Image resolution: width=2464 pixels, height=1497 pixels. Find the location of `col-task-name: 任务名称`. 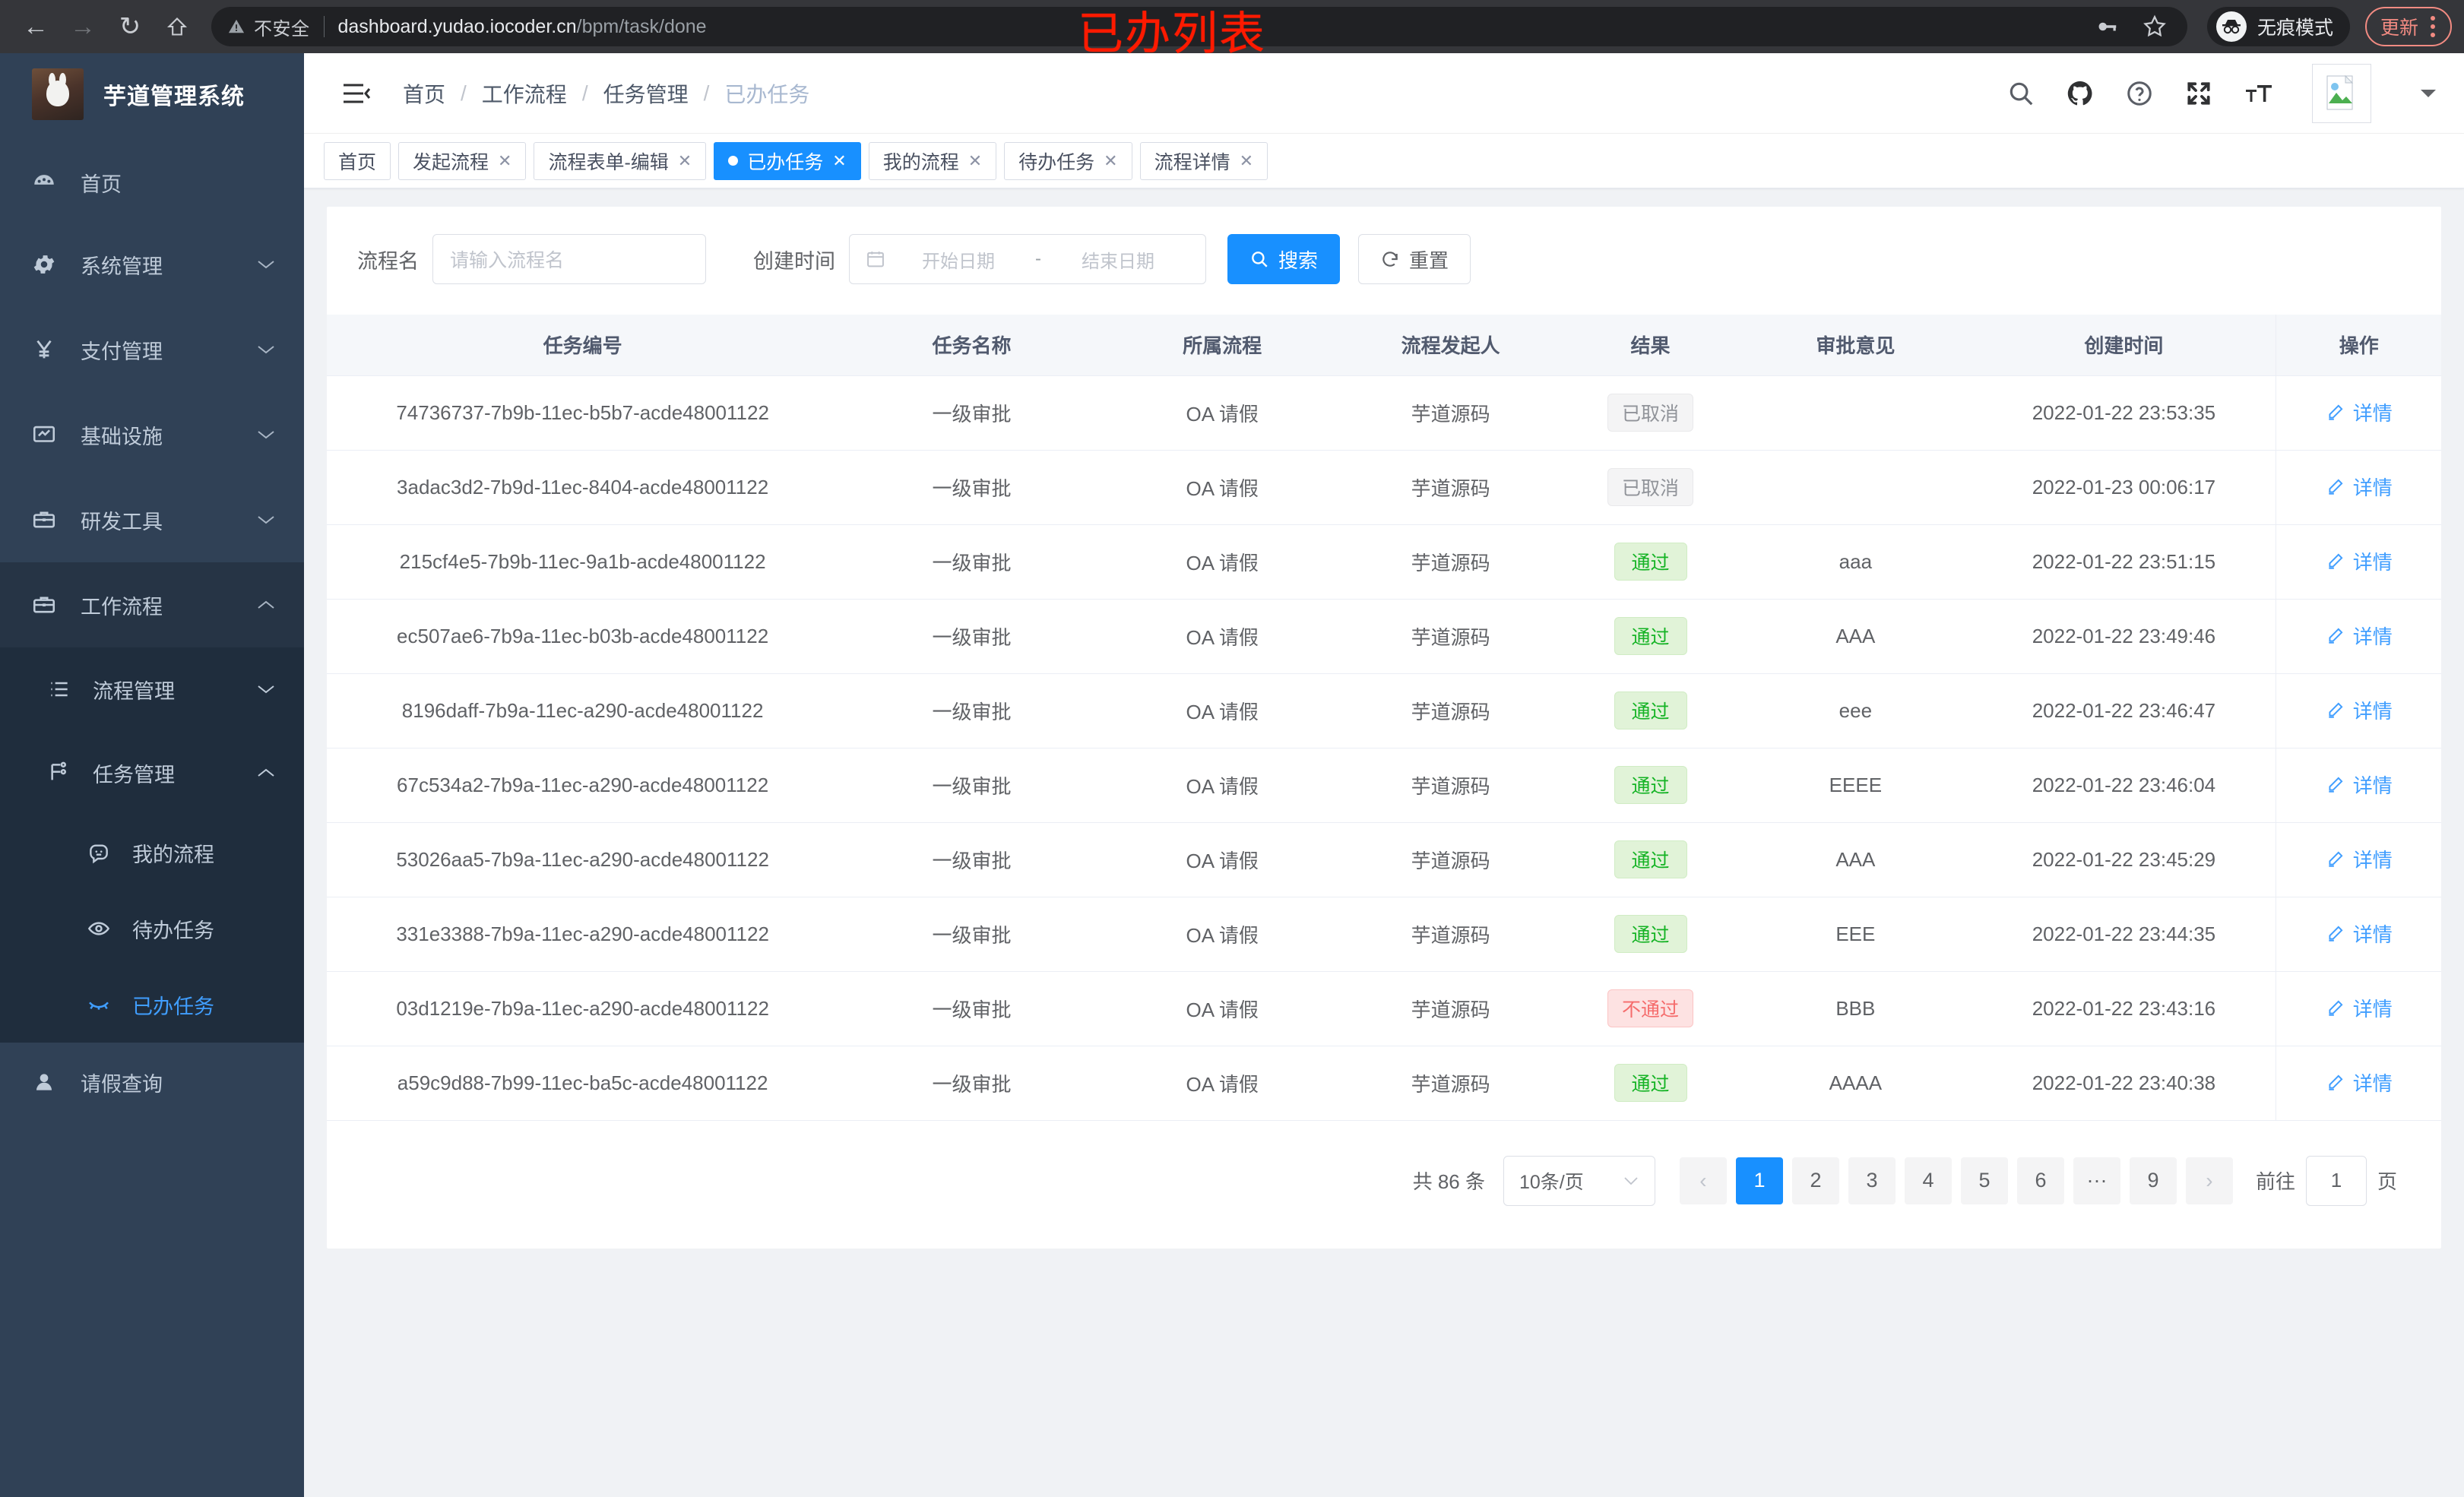

col-task-name: 任务名称 is located at coordinates (971, 345).